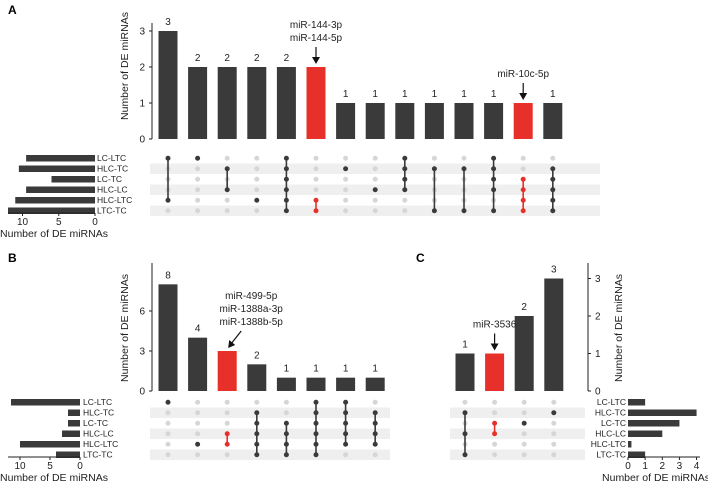 Image resolution: width=708 pixels, height=483 pixels. What do you see at coordinates (610, 434) in the screenshot?
I see `set-label: HLC-LC` at bounding box center [610, 434].